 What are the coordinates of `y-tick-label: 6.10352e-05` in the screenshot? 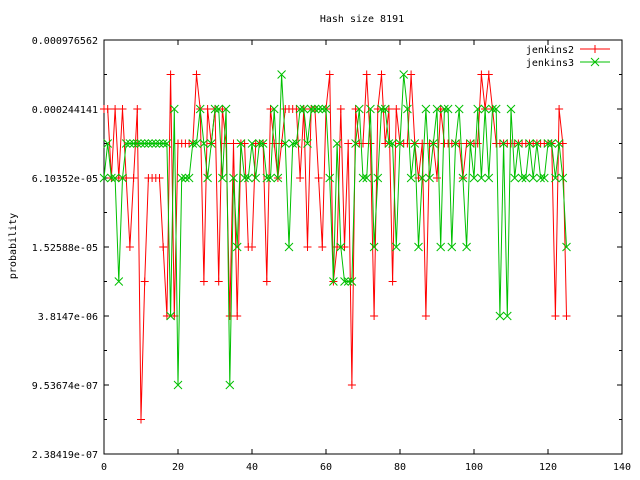 It's located at (65, 179).